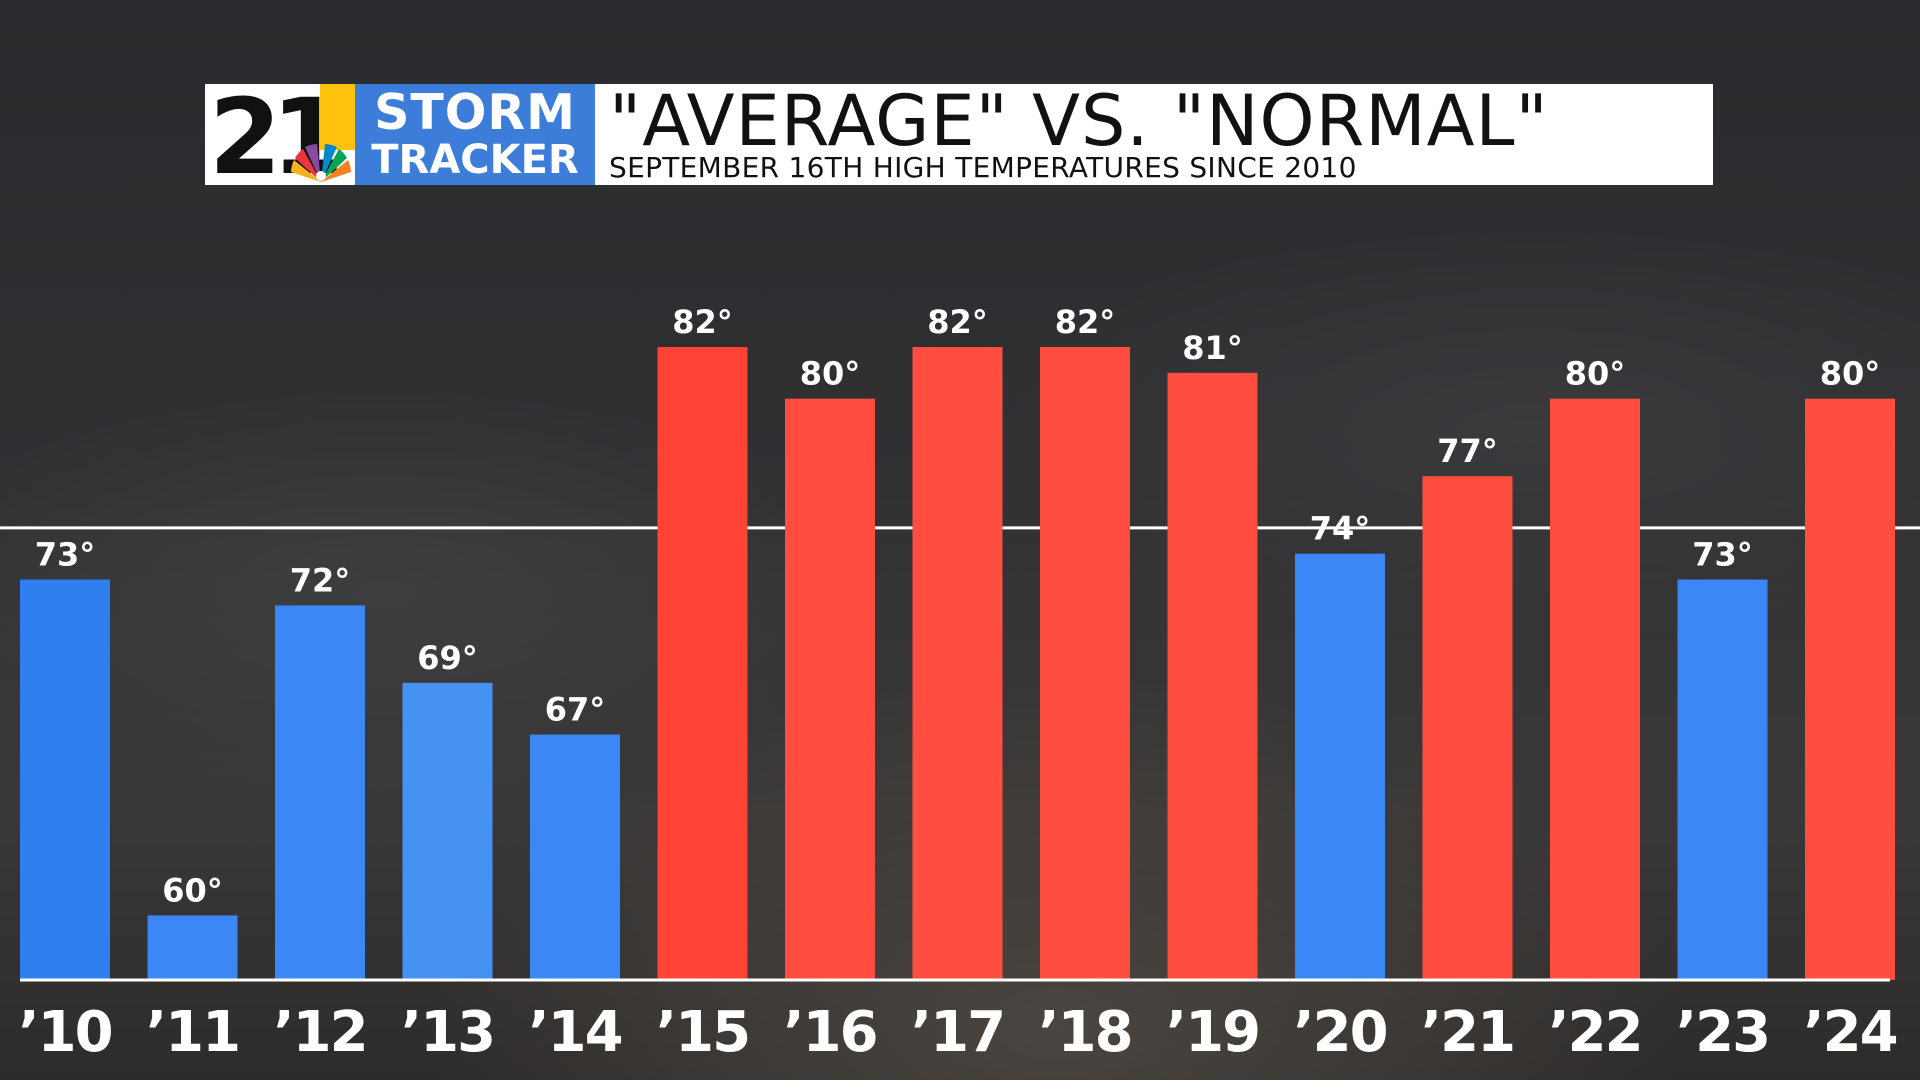 This screenshot has width=1920, height=1080. I want to click on value-label-9: 81°, so click(1212, 348).